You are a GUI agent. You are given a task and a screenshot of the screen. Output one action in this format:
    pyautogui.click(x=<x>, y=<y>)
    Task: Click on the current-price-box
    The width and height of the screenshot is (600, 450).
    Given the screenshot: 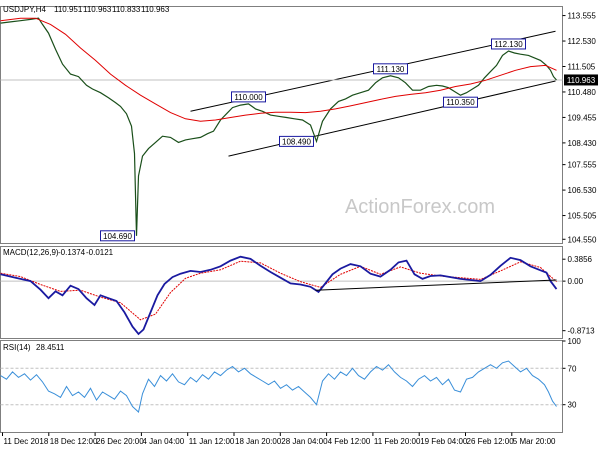 What is the action you would take?
    pyautogui.click(x=581, y=80)
    